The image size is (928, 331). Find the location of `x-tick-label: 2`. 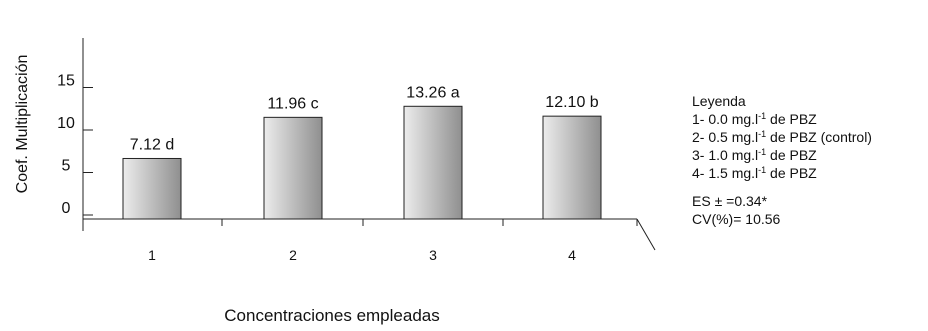

x-tick-label: 2 is located at coordinates (293, 255).